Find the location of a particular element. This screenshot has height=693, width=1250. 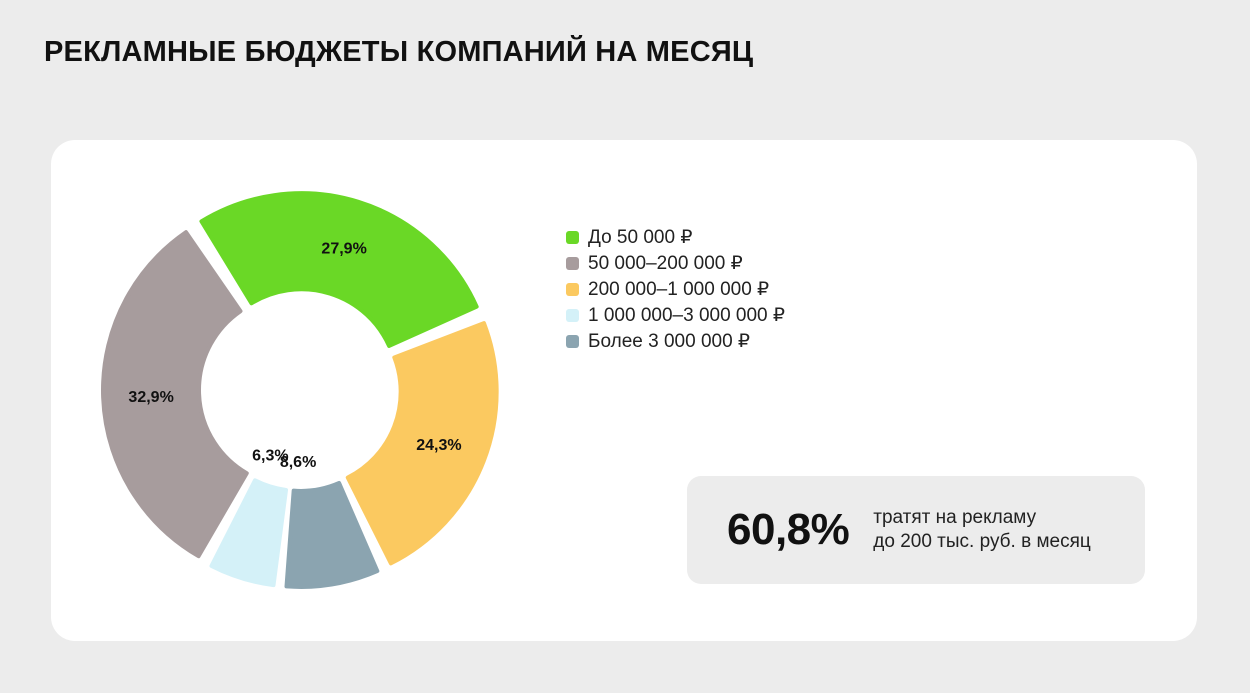

slice-value-label: 32,9% is located at coordinates (150, 397).